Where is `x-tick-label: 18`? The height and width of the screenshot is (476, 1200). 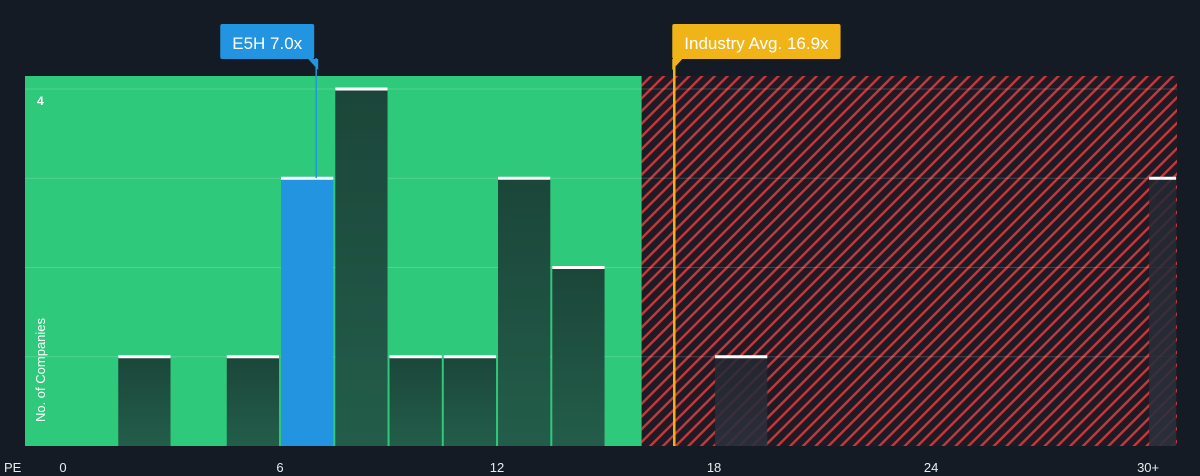 x-tick-label: 18 is located at coordinates (714, 467).